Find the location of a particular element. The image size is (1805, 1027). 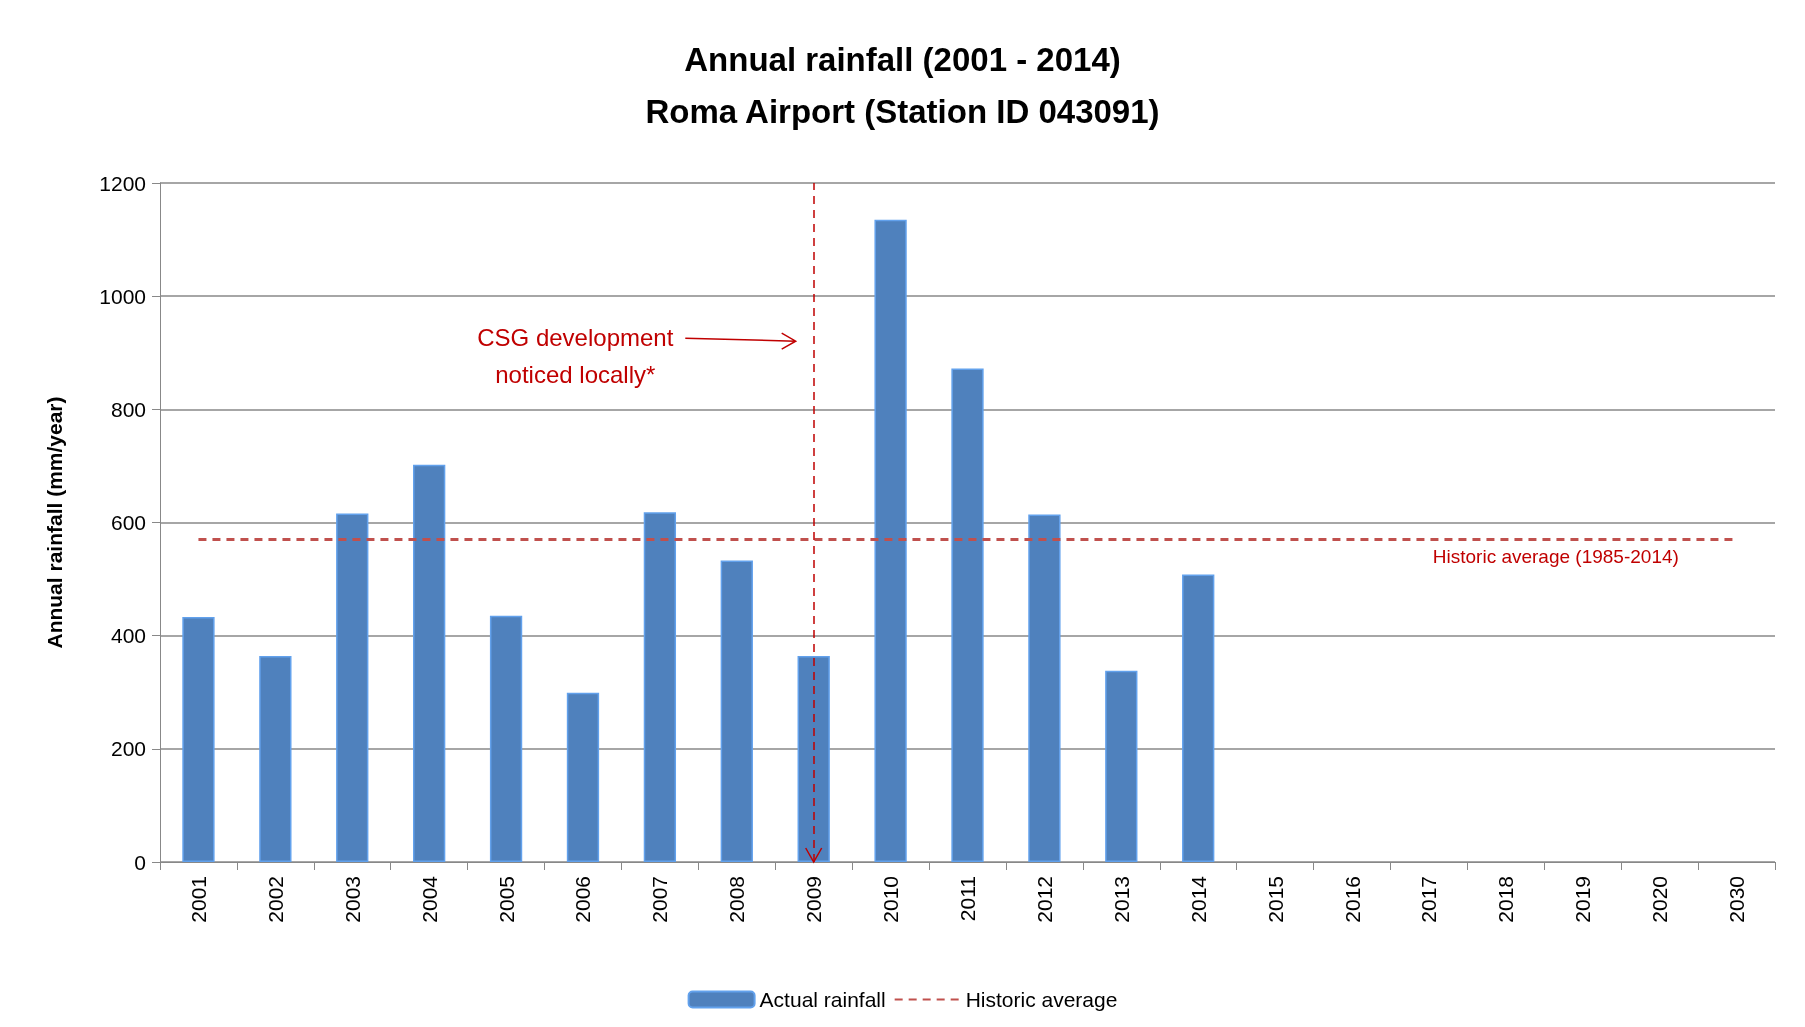

x-tick-label: 2015 is located at coordinates (1275, 899).